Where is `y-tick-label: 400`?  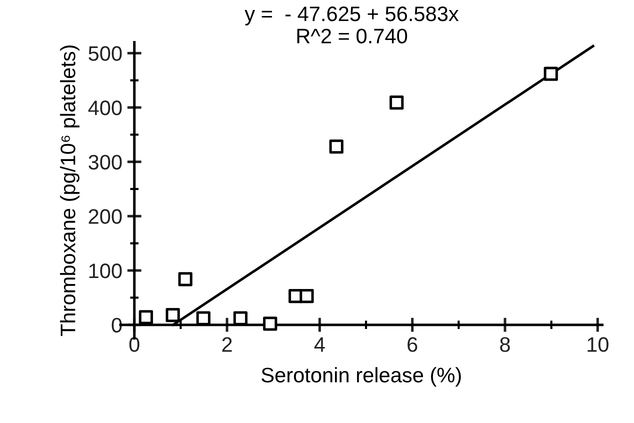 y-tick-label: 400 is located at coordinates (105, 108).